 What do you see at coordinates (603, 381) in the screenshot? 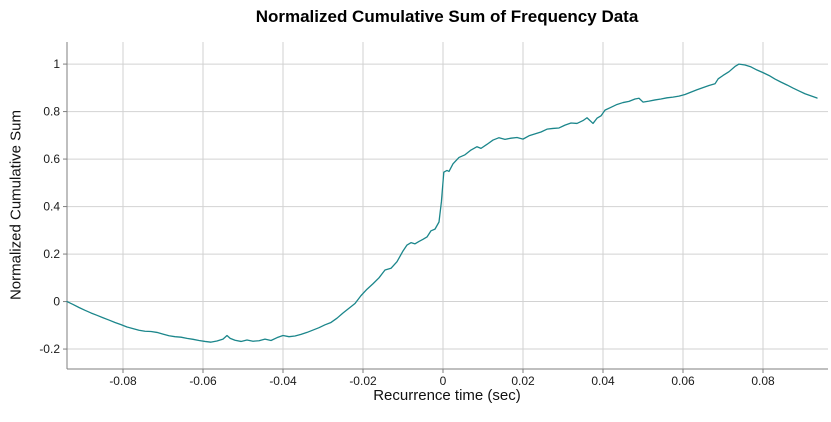
I see `x-tick-label: 0.04` at bounding box center [603, 381].